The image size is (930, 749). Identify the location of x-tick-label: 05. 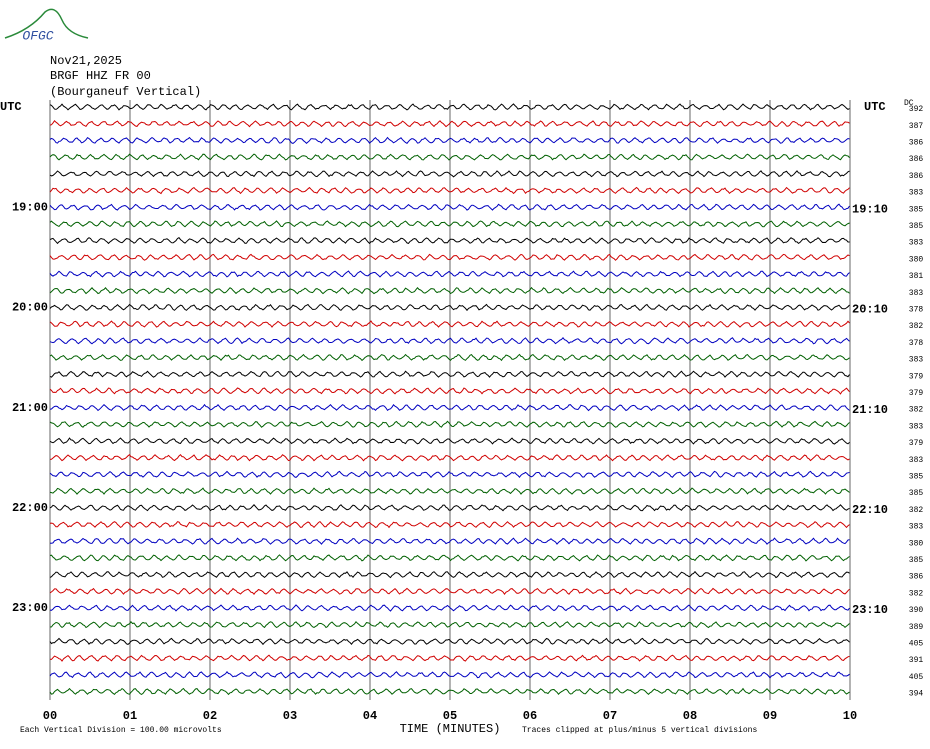
(450, 716).